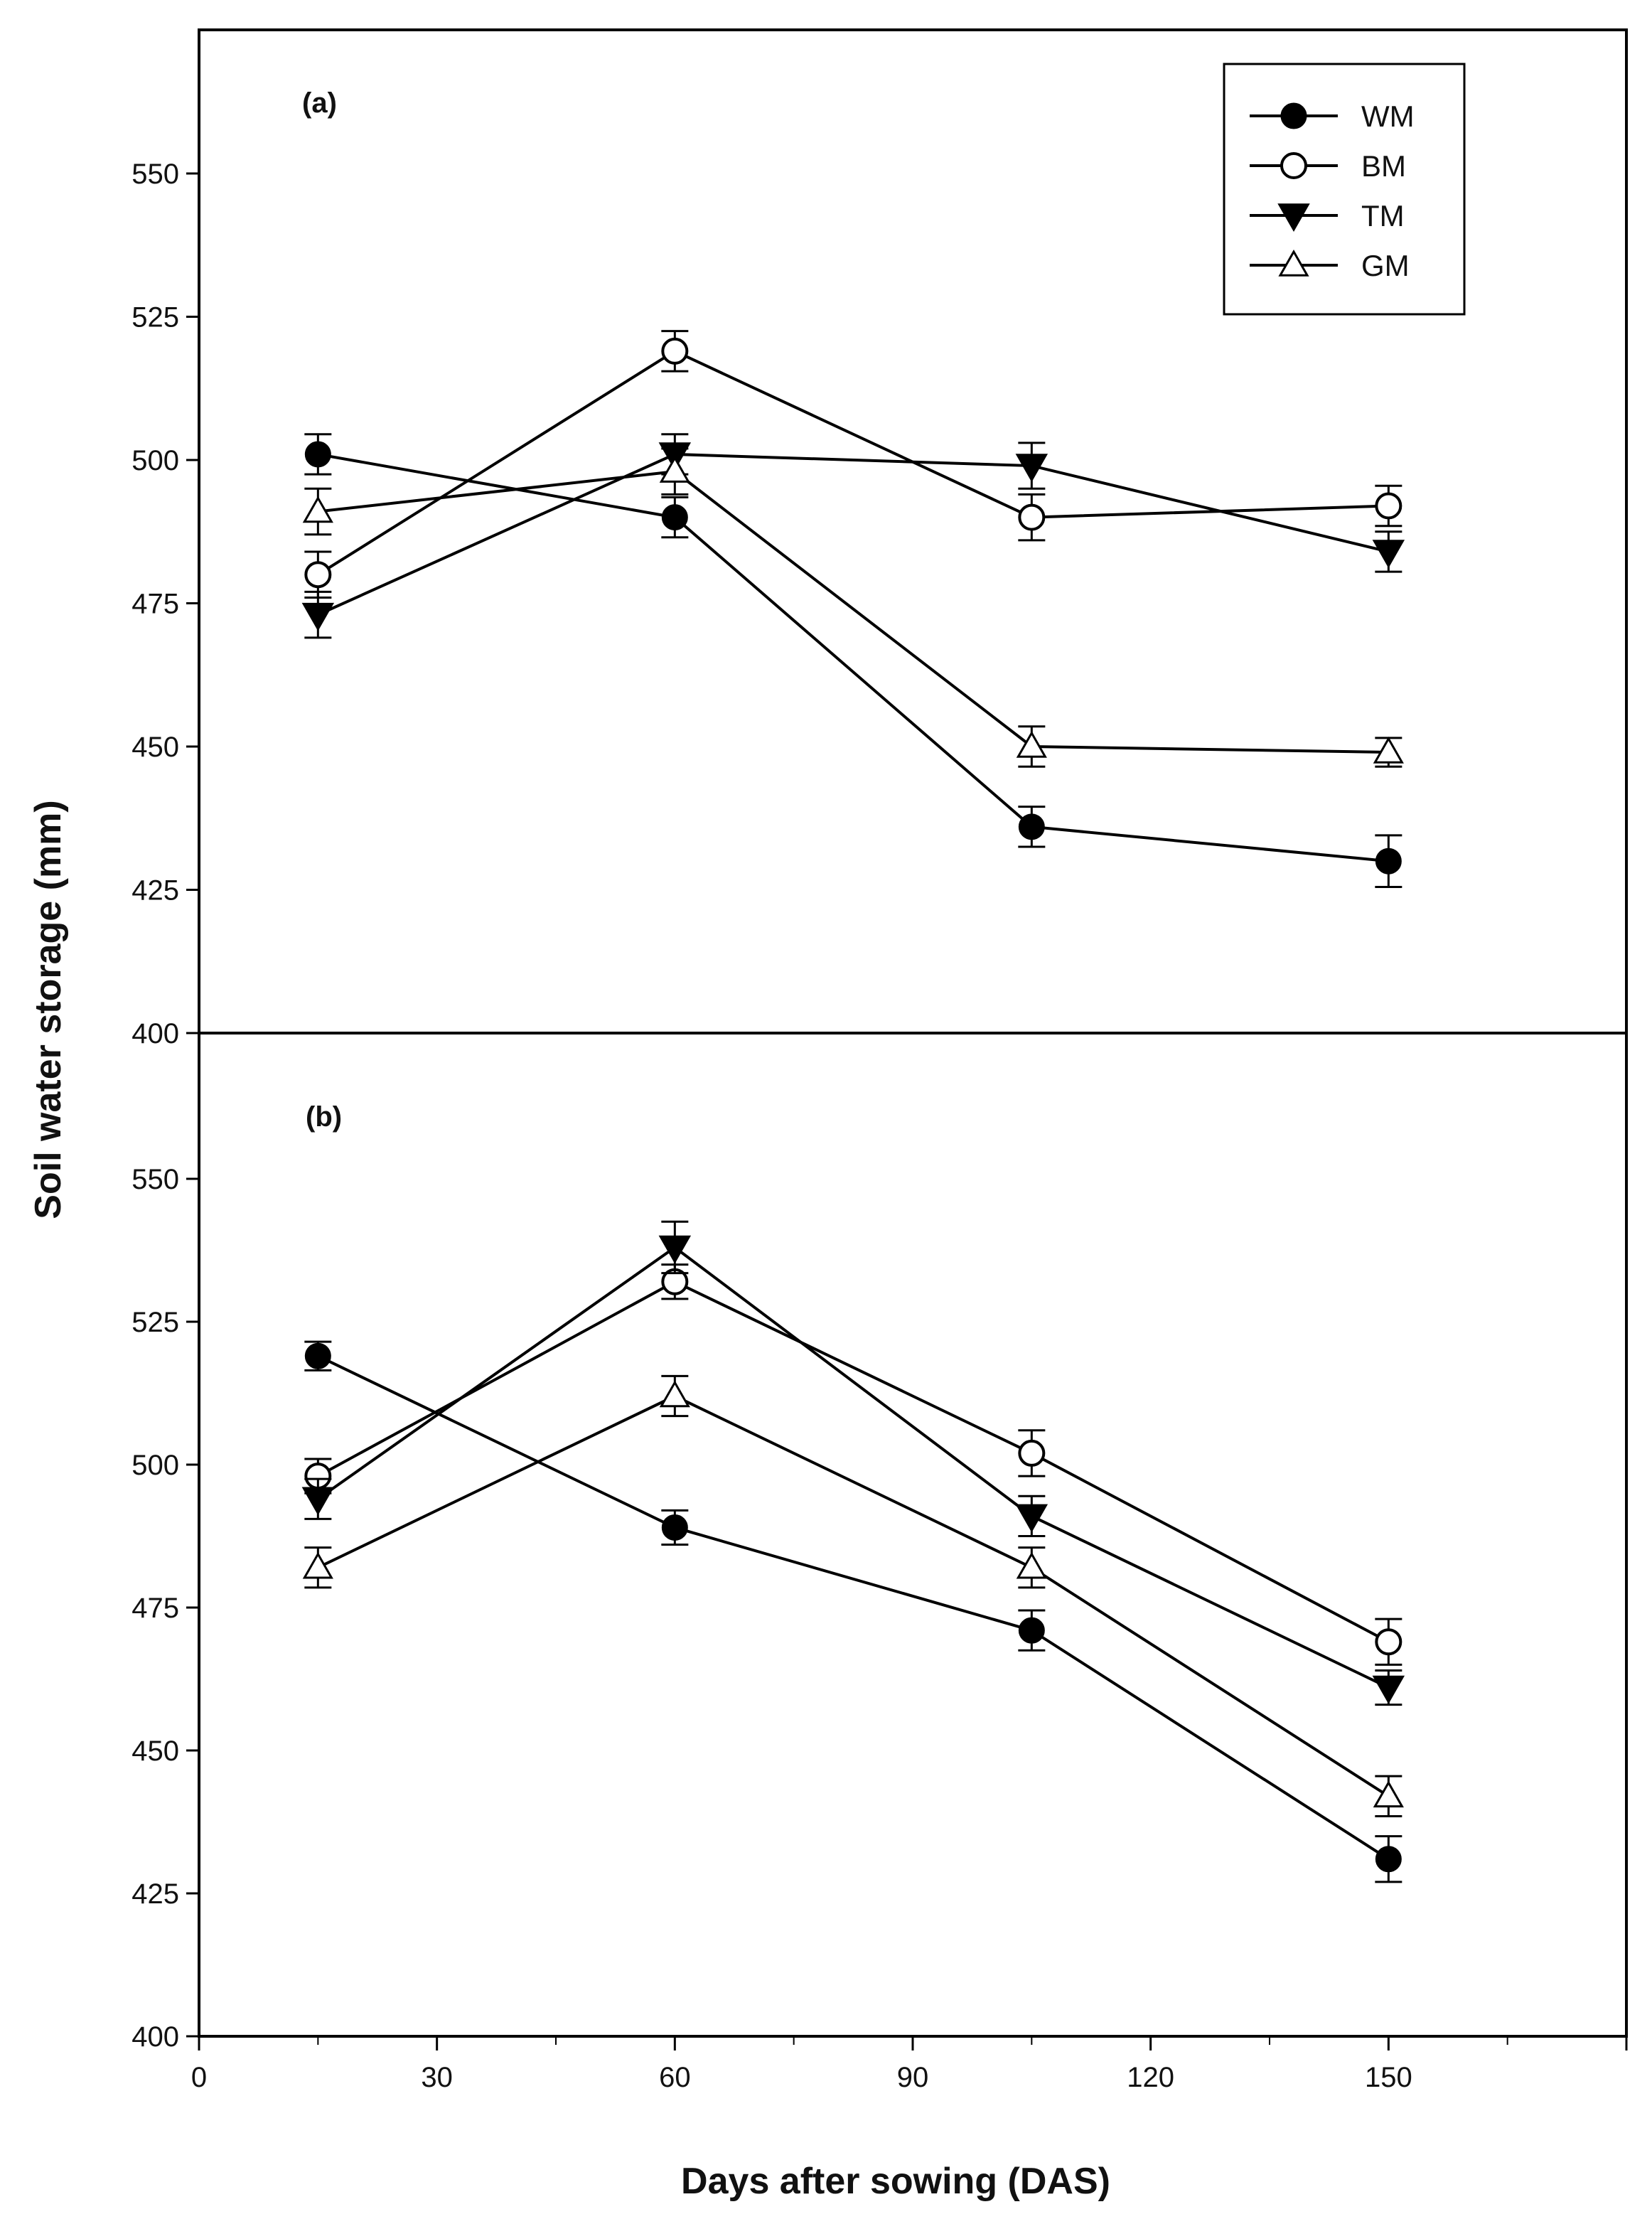 The width and height of the screenshot is (1652, 2219). I want to click on panel-b-label: (b), so click(324, 1117).